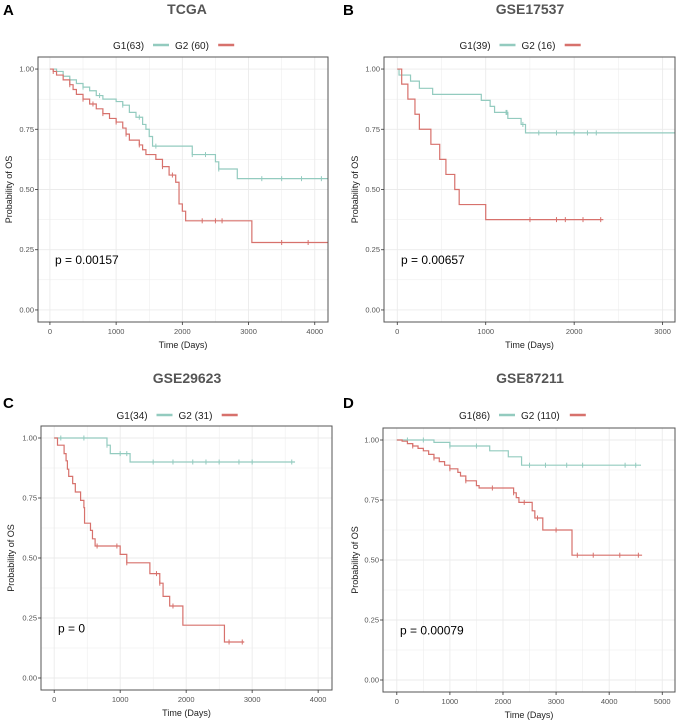 The height and width of the screenshot is (727, 679). Describe the element at coordinates (187, 378) in the screenshot. I see `chart-title: GSE29623` at that location.